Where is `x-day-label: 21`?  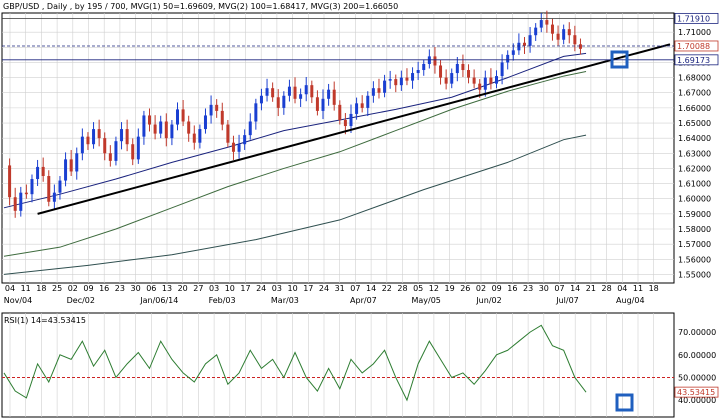 x-day-label: 21 is located at coordinates (591, 288).